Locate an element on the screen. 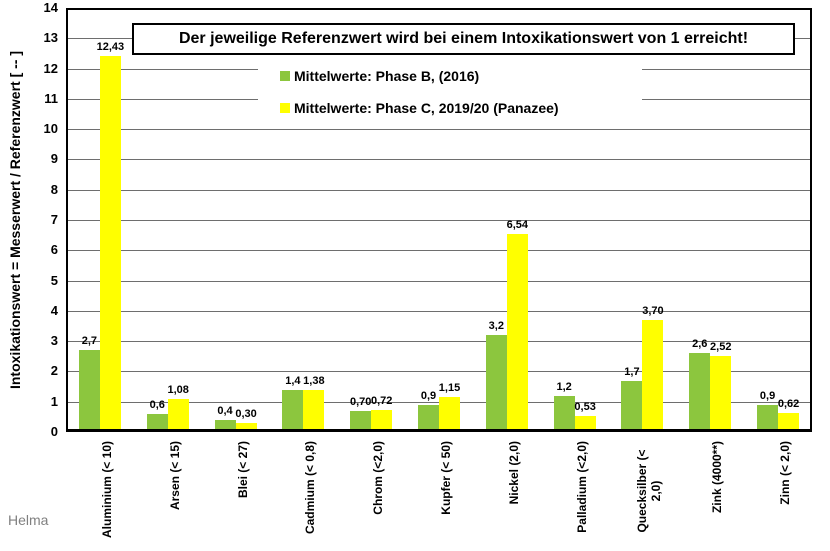  y-tick-label: 11 is located at coordinates (51, 98).